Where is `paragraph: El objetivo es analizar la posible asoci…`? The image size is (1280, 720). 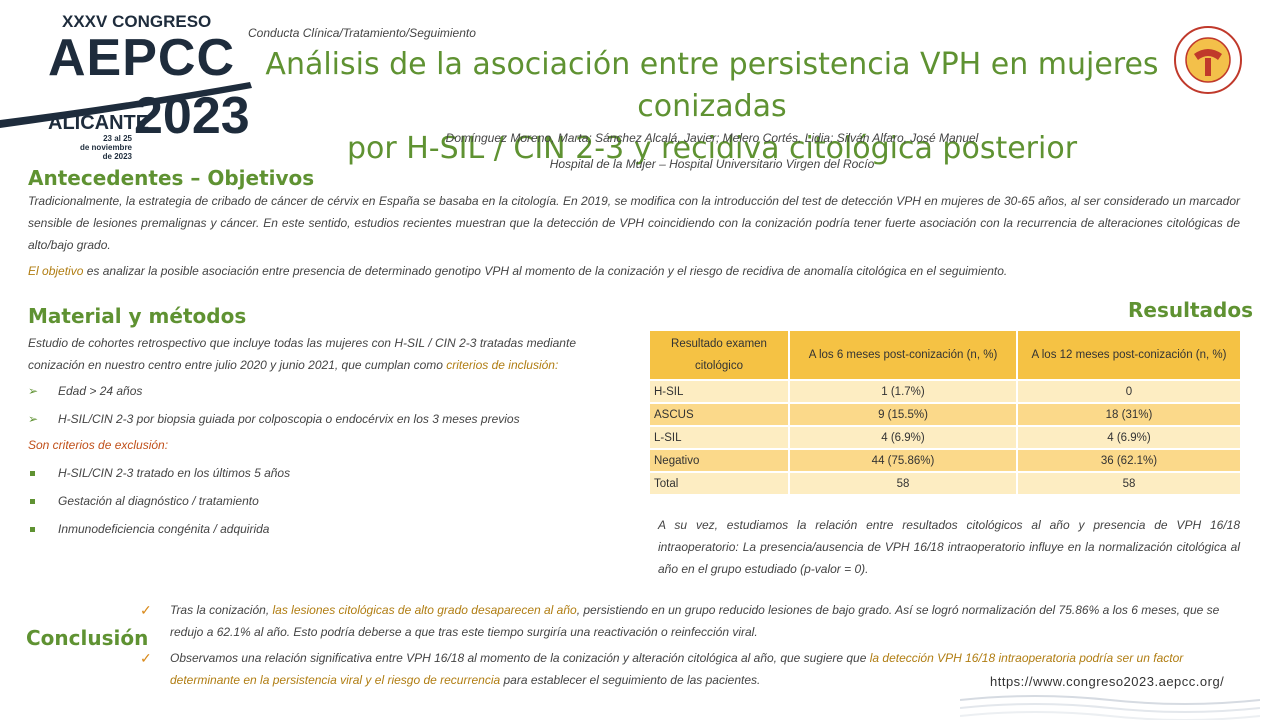
paragraph: El objetivo es analizar la posible asoci… is located at coordinates (634, 271).